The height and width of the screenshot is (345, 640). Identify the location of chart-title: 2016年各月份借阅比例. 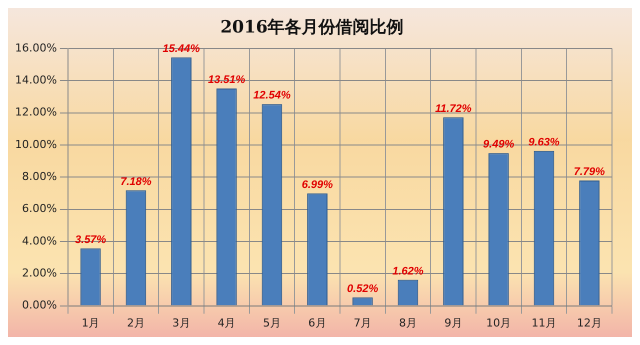
(312, 28).